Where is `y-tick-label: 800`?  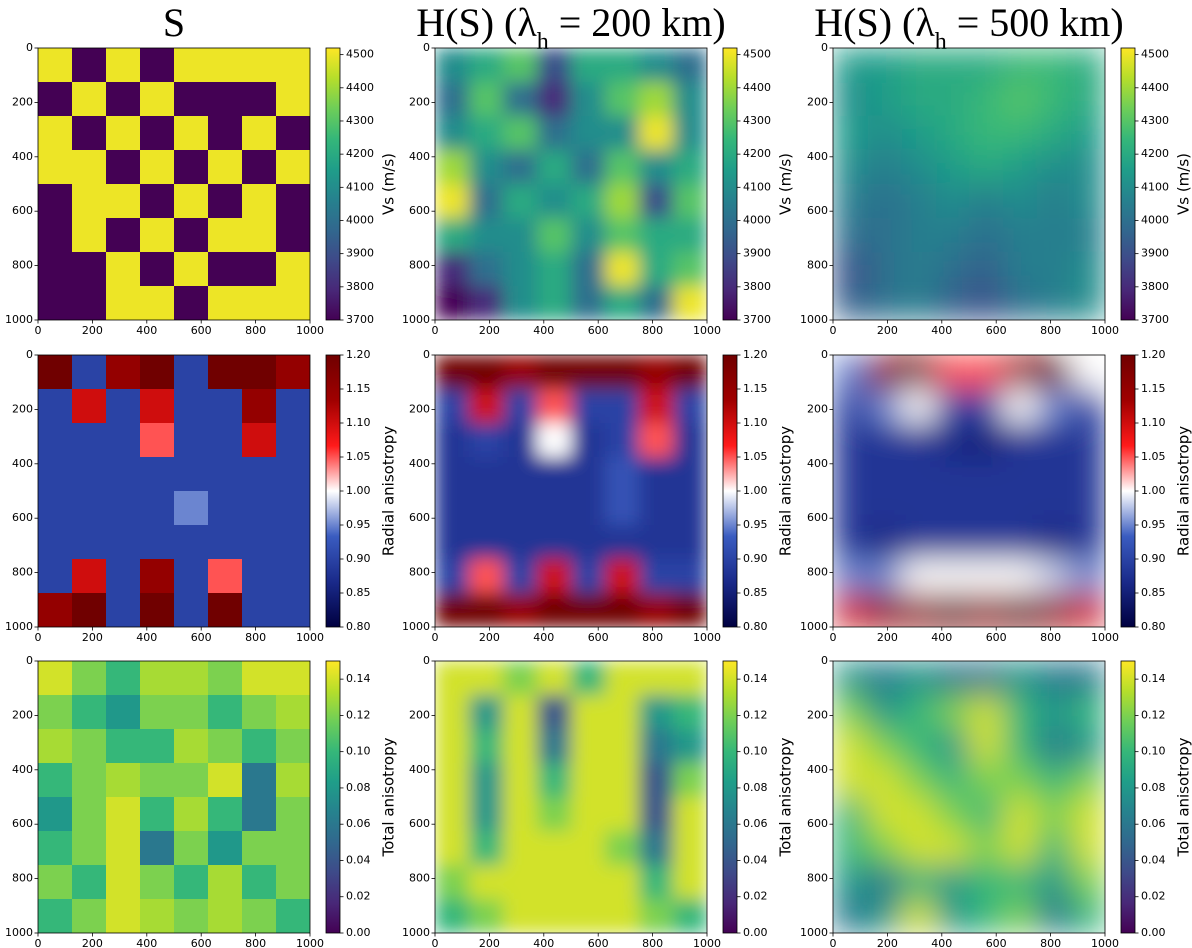
y-tick-label: 800 is located at coordinates (22, 572).